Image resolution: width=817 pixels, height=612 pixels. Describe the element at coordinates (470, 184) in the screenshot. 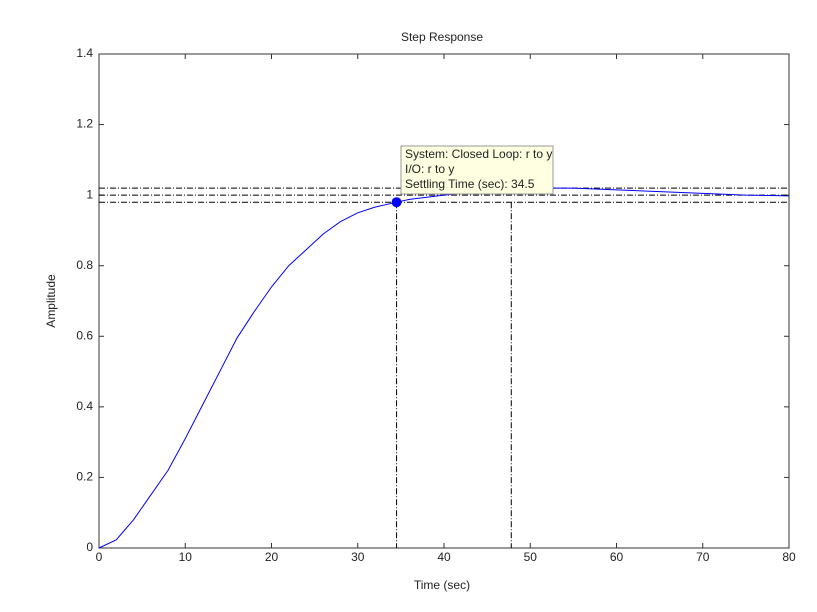

I see `data-tip-text: Settling Time (sec): 34.5` at that location.